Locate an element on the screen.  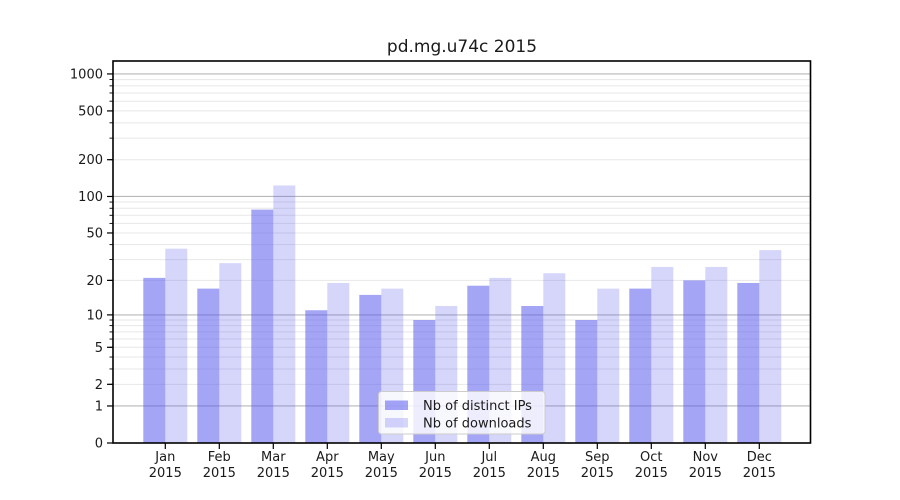
x-tick-label: Jun 2015 is located at coordinates (435, 465).